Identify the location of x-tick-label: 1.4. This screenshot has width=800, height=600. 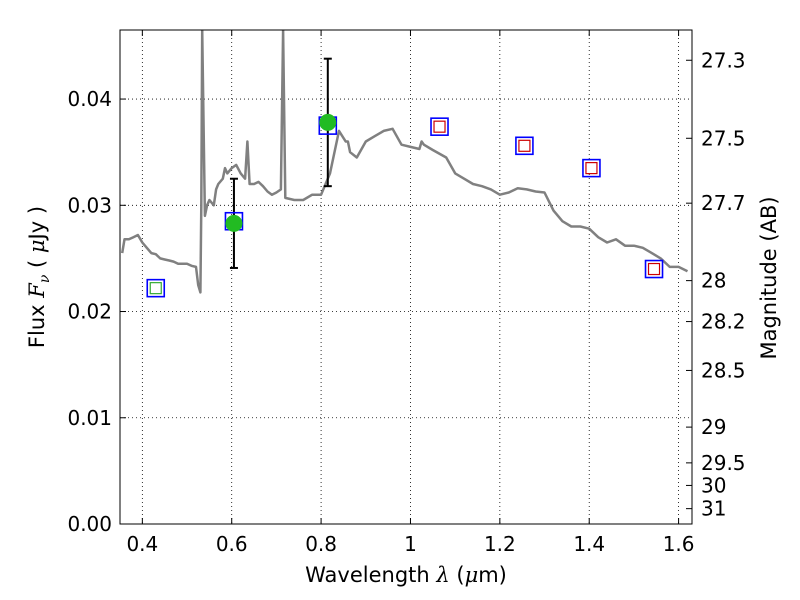
(589, 544).